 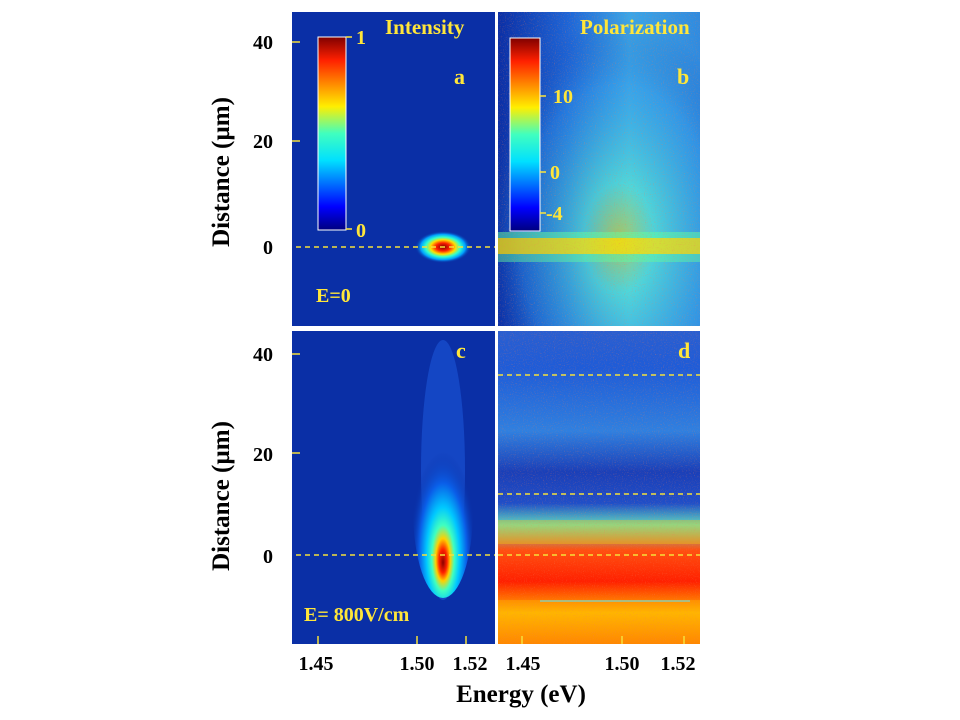 What do you see at coordinates (684, 350) in the screenshot?
I see `panel-d-label: d` at bounding box center [684, 350].